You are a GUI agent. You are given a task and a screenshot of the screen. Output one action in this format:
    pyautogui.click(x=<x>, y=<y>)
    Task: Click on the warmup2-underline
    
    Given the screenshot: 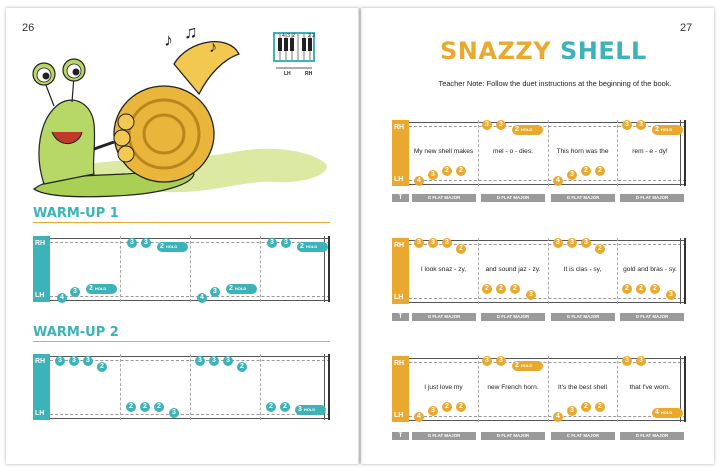 What is the action you would take?
    pyautogui.click(x=181, y=341)
    